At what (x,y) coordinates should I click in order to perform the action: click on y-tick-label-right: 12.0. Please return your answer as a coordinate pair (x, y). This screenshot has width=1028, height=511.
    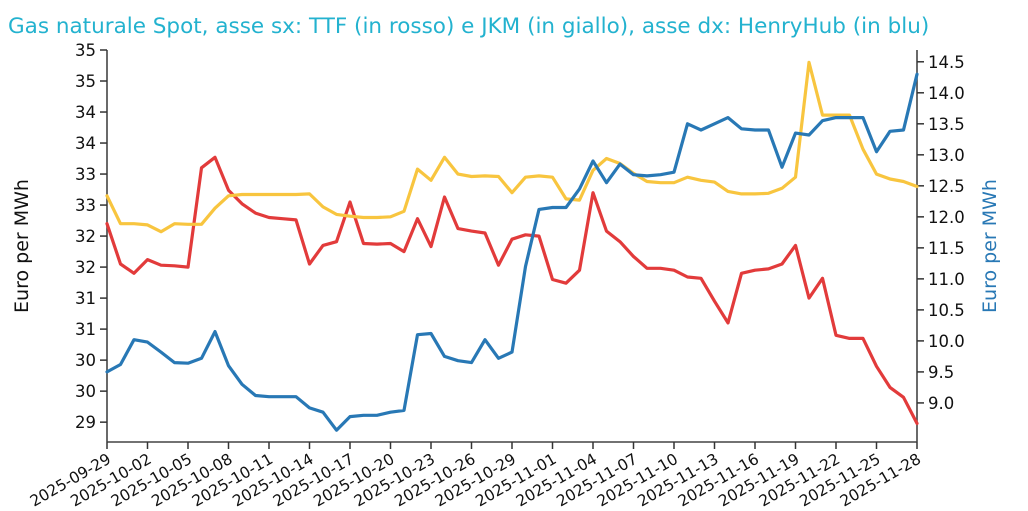
    Looking at the image, I should click on (946, 217).